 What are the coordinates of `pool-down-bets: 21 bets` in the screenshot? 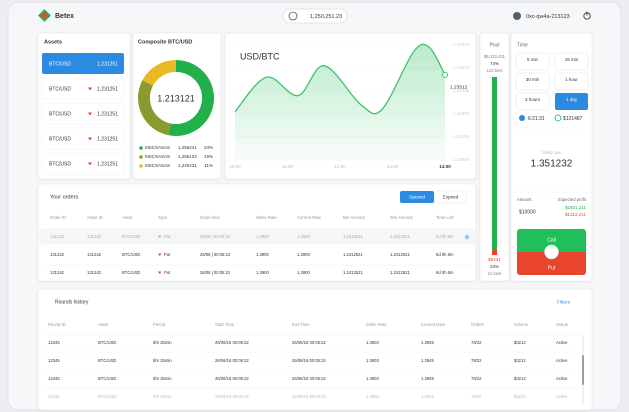 It's located at (495, 273).